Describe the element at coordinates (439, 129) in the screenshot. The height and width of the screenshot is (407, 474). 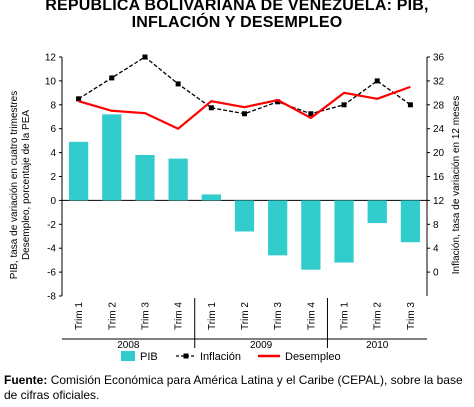
I see `right-tick-label: 24` at that location.